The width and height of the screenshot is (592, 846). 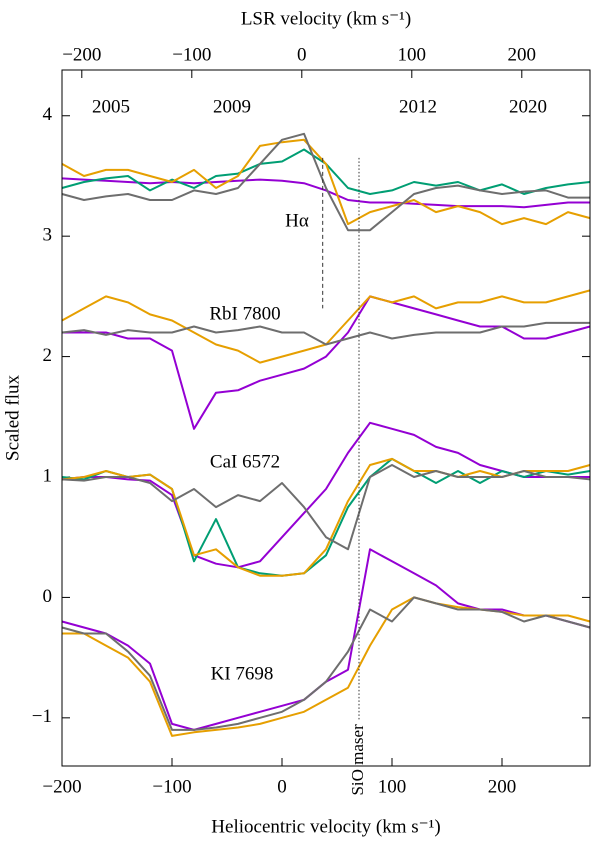 What do you see at coordinates (42, 716) in the screenshot?
I see `y-tick-label: −1` at bounding box center [42, 716].